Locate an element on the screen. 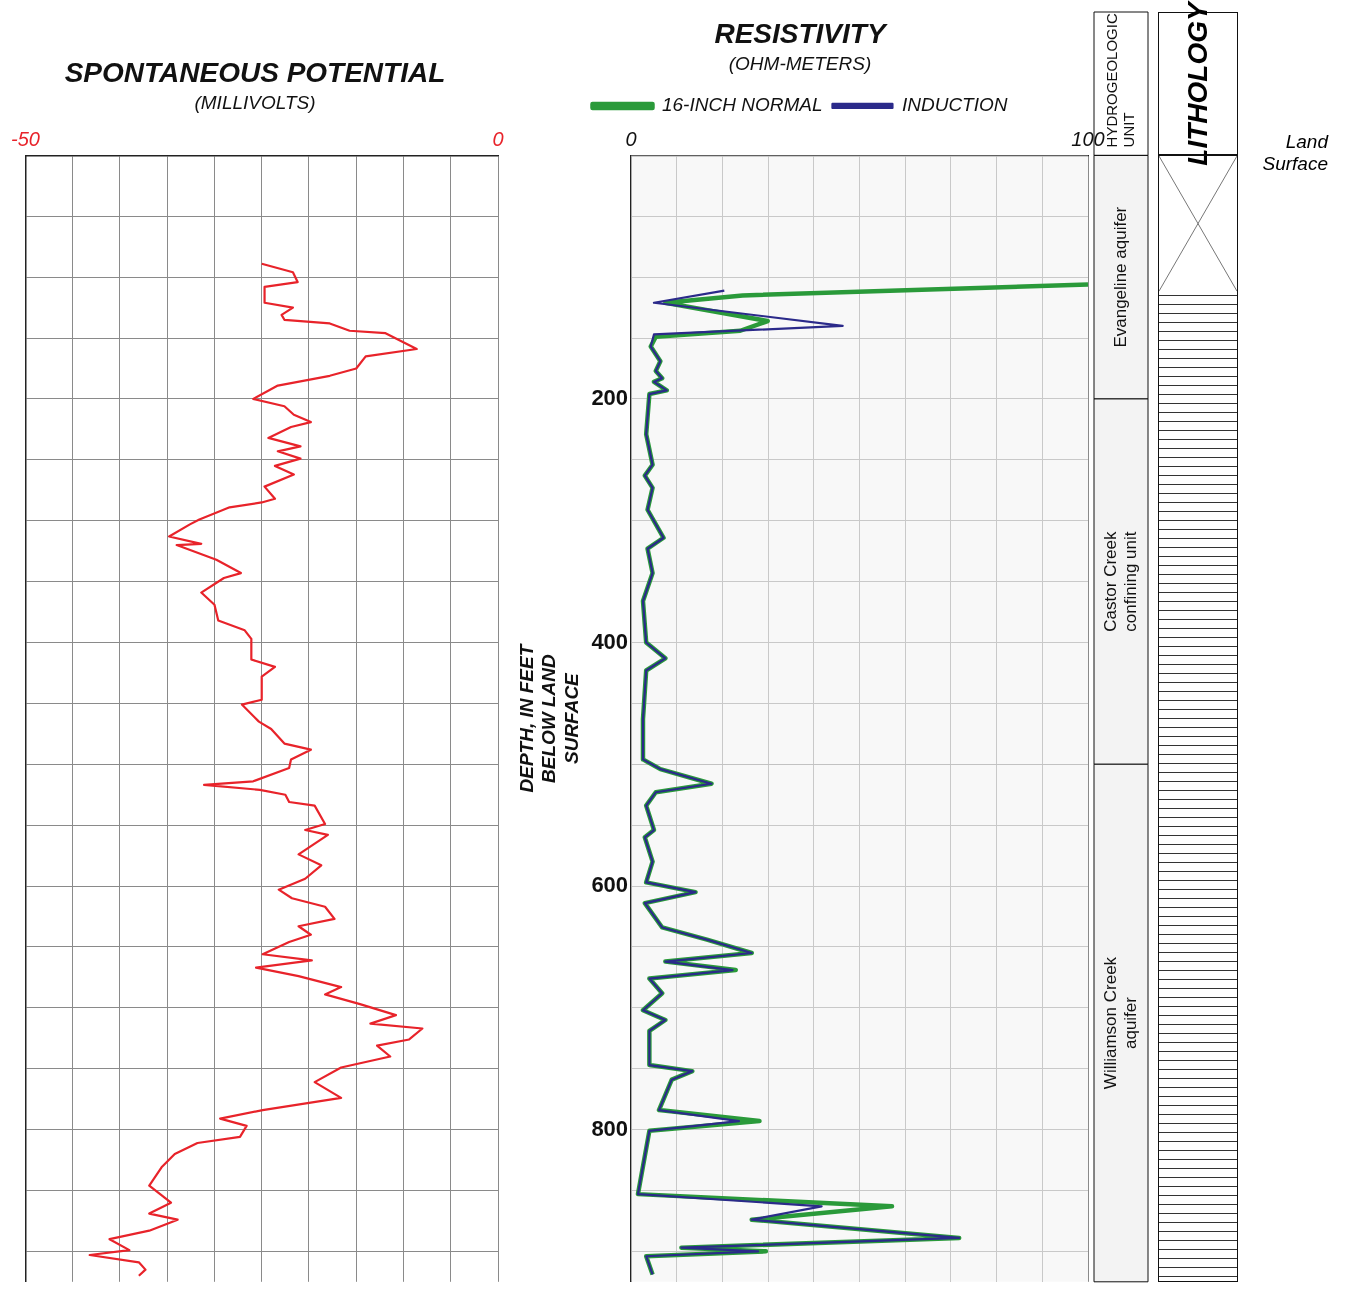 This screenshot has height=1314, width=1361. band-label: Castor Creek confining unit is located at coordinates (1120, 581).